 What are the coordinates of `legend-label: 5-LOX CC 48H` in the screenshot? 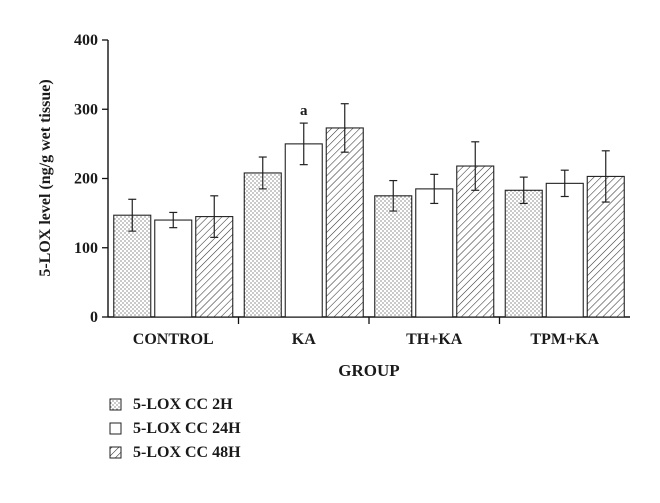 It's located at (187, 452).